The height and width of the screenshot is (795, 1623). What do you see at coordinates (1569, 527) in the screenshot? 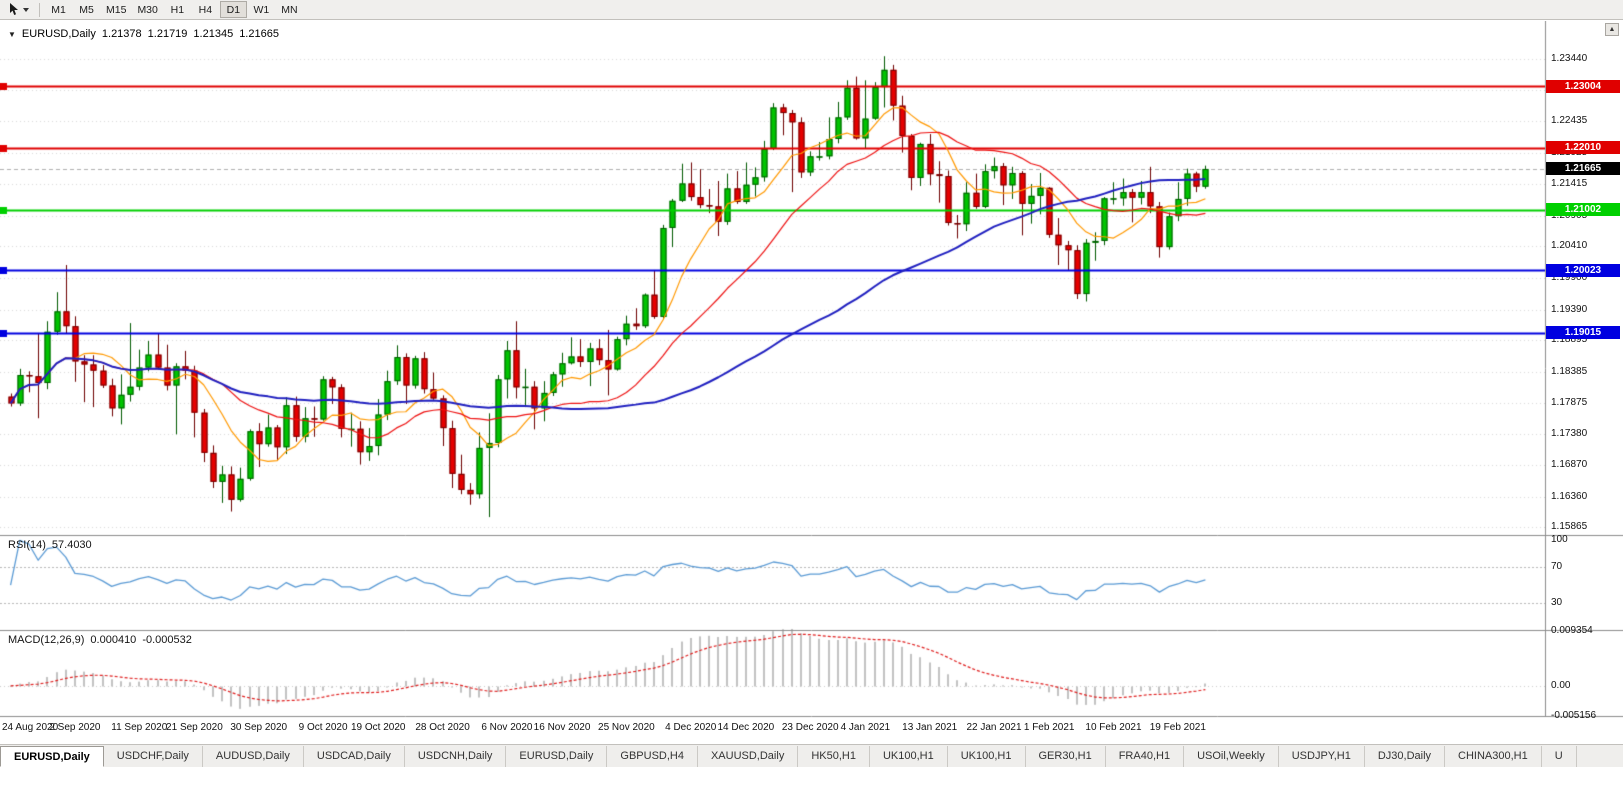
I see `price-axis-label: 1.15865` at bounding box center [1569, 527].